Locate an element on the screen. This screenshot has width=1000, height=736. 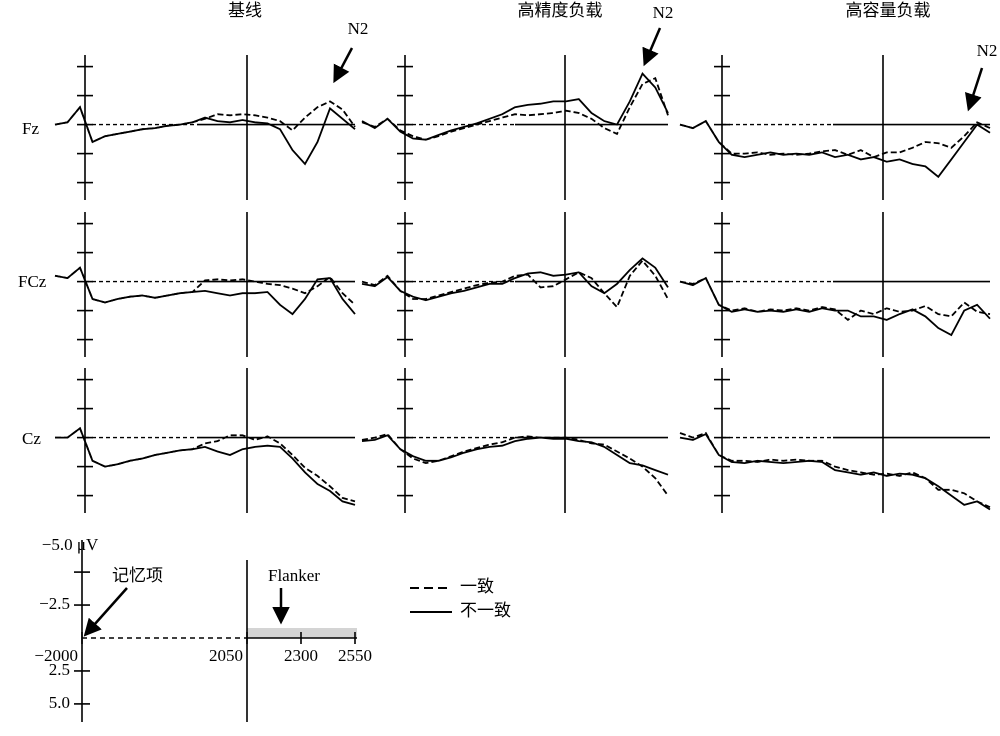
row-label: Fz is located at coordinates (30, 128).